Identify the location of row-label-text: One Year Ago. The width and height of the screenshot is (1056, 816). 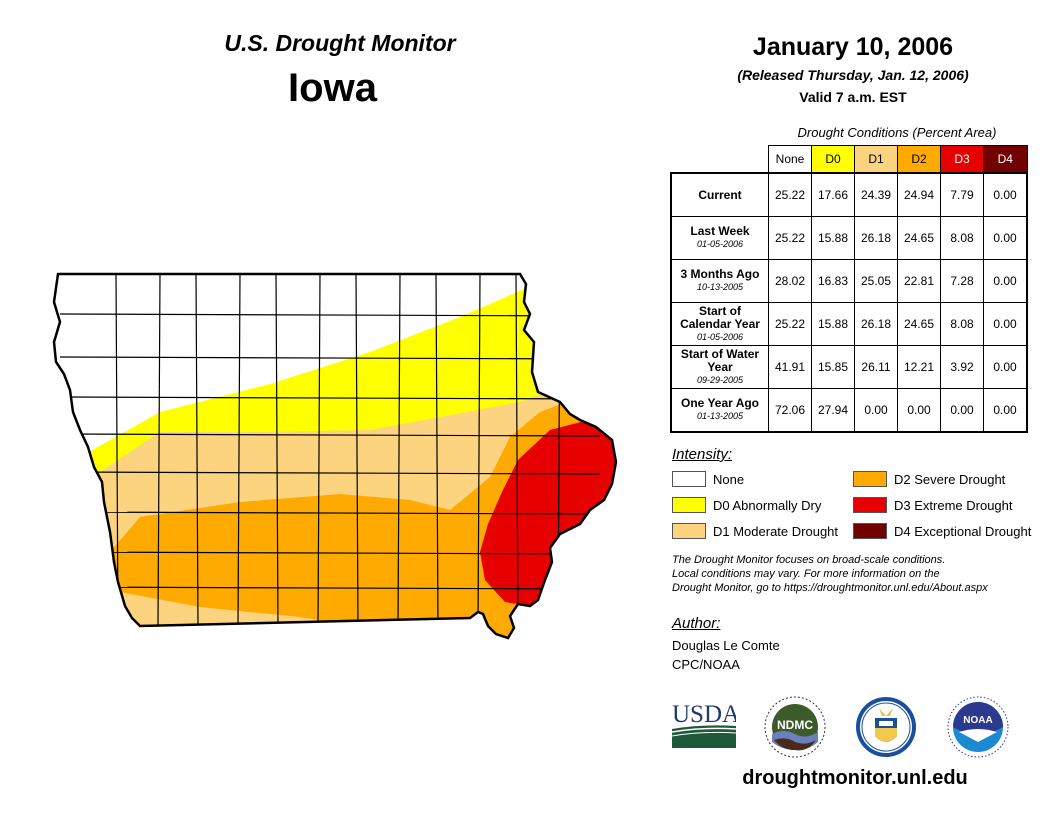
(720, 403).